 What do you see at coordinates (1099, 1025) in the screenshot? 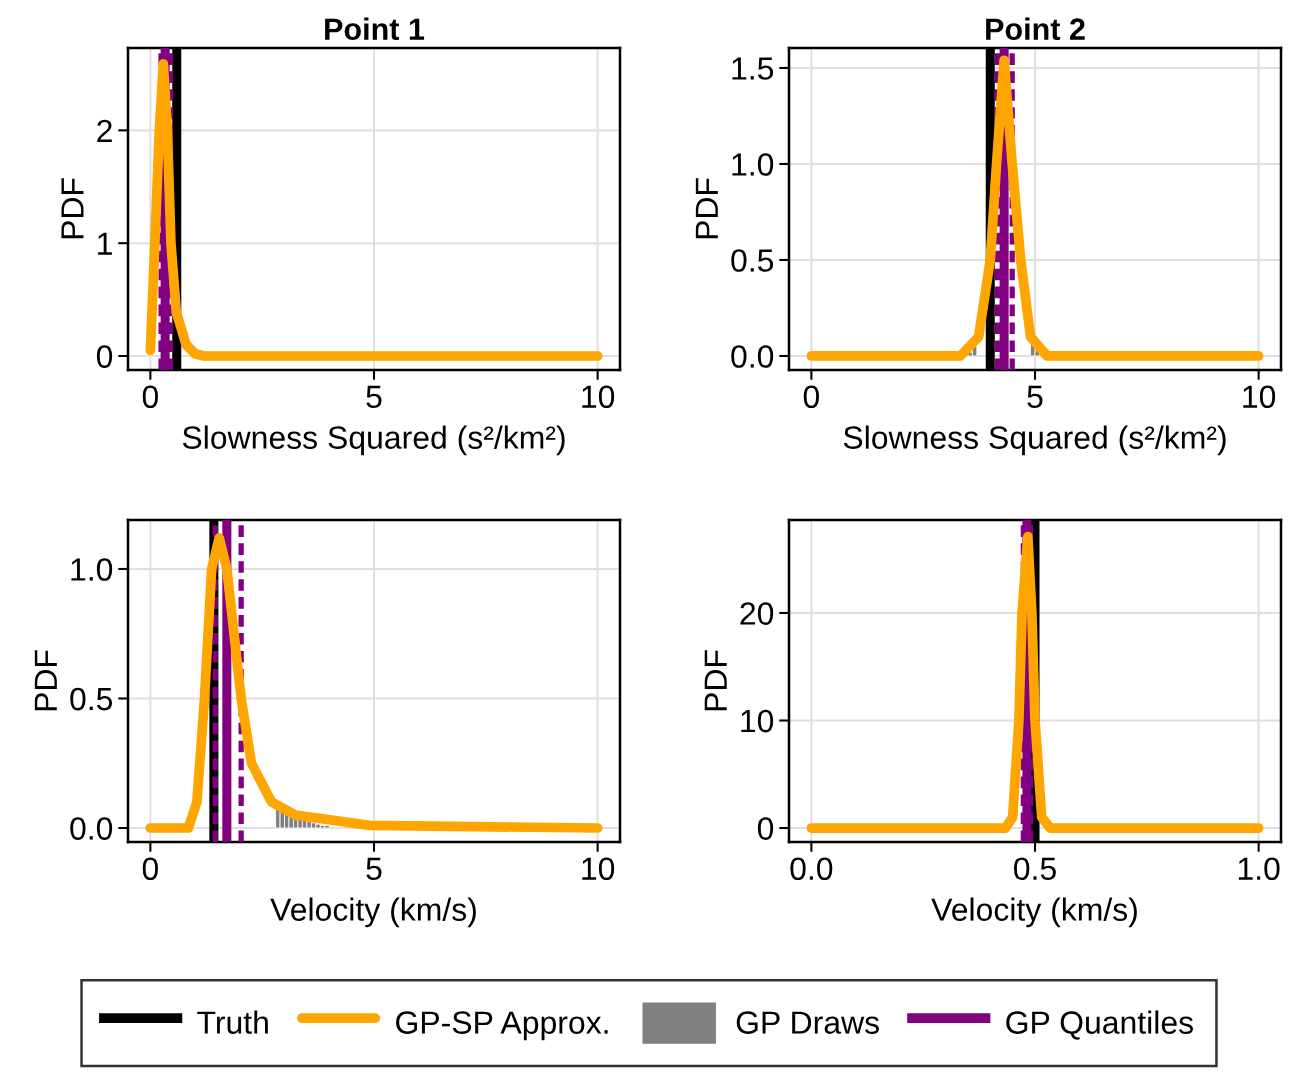
I see `legend-label: GP Quantiles` at bounding box center [1099, 1025].